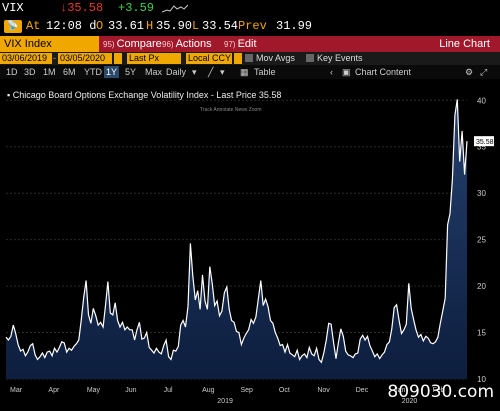  I want to click on year-label: 2019, so click(225, 401).